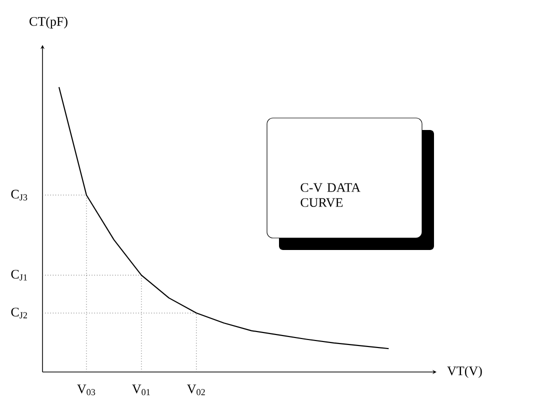 The width and height of the screenshot is (534, 408). I want to click on x-tick-label: V$_{03}$, so click(86, 390).